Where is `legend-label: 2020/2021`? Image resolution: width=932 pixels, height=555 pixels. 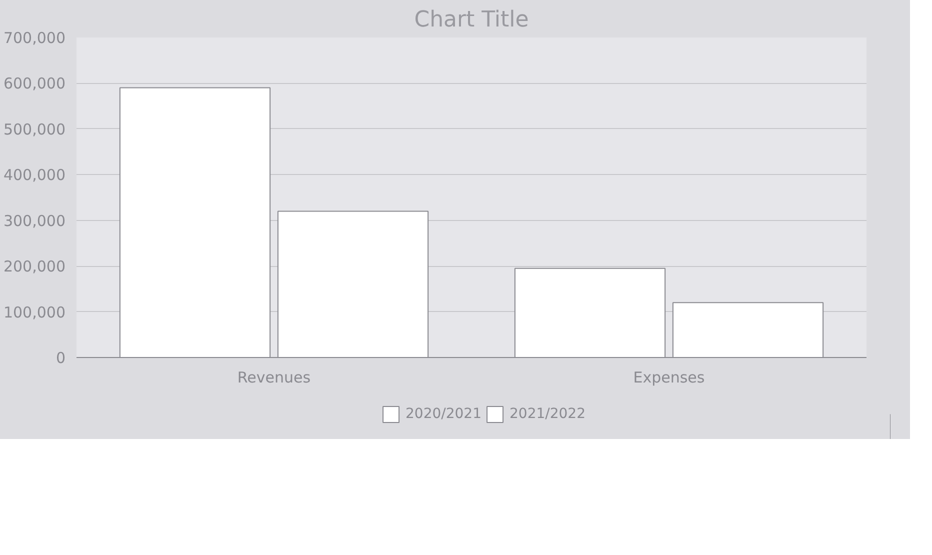 legend-label: 2020/2021 is located at coordinates (444, 414).